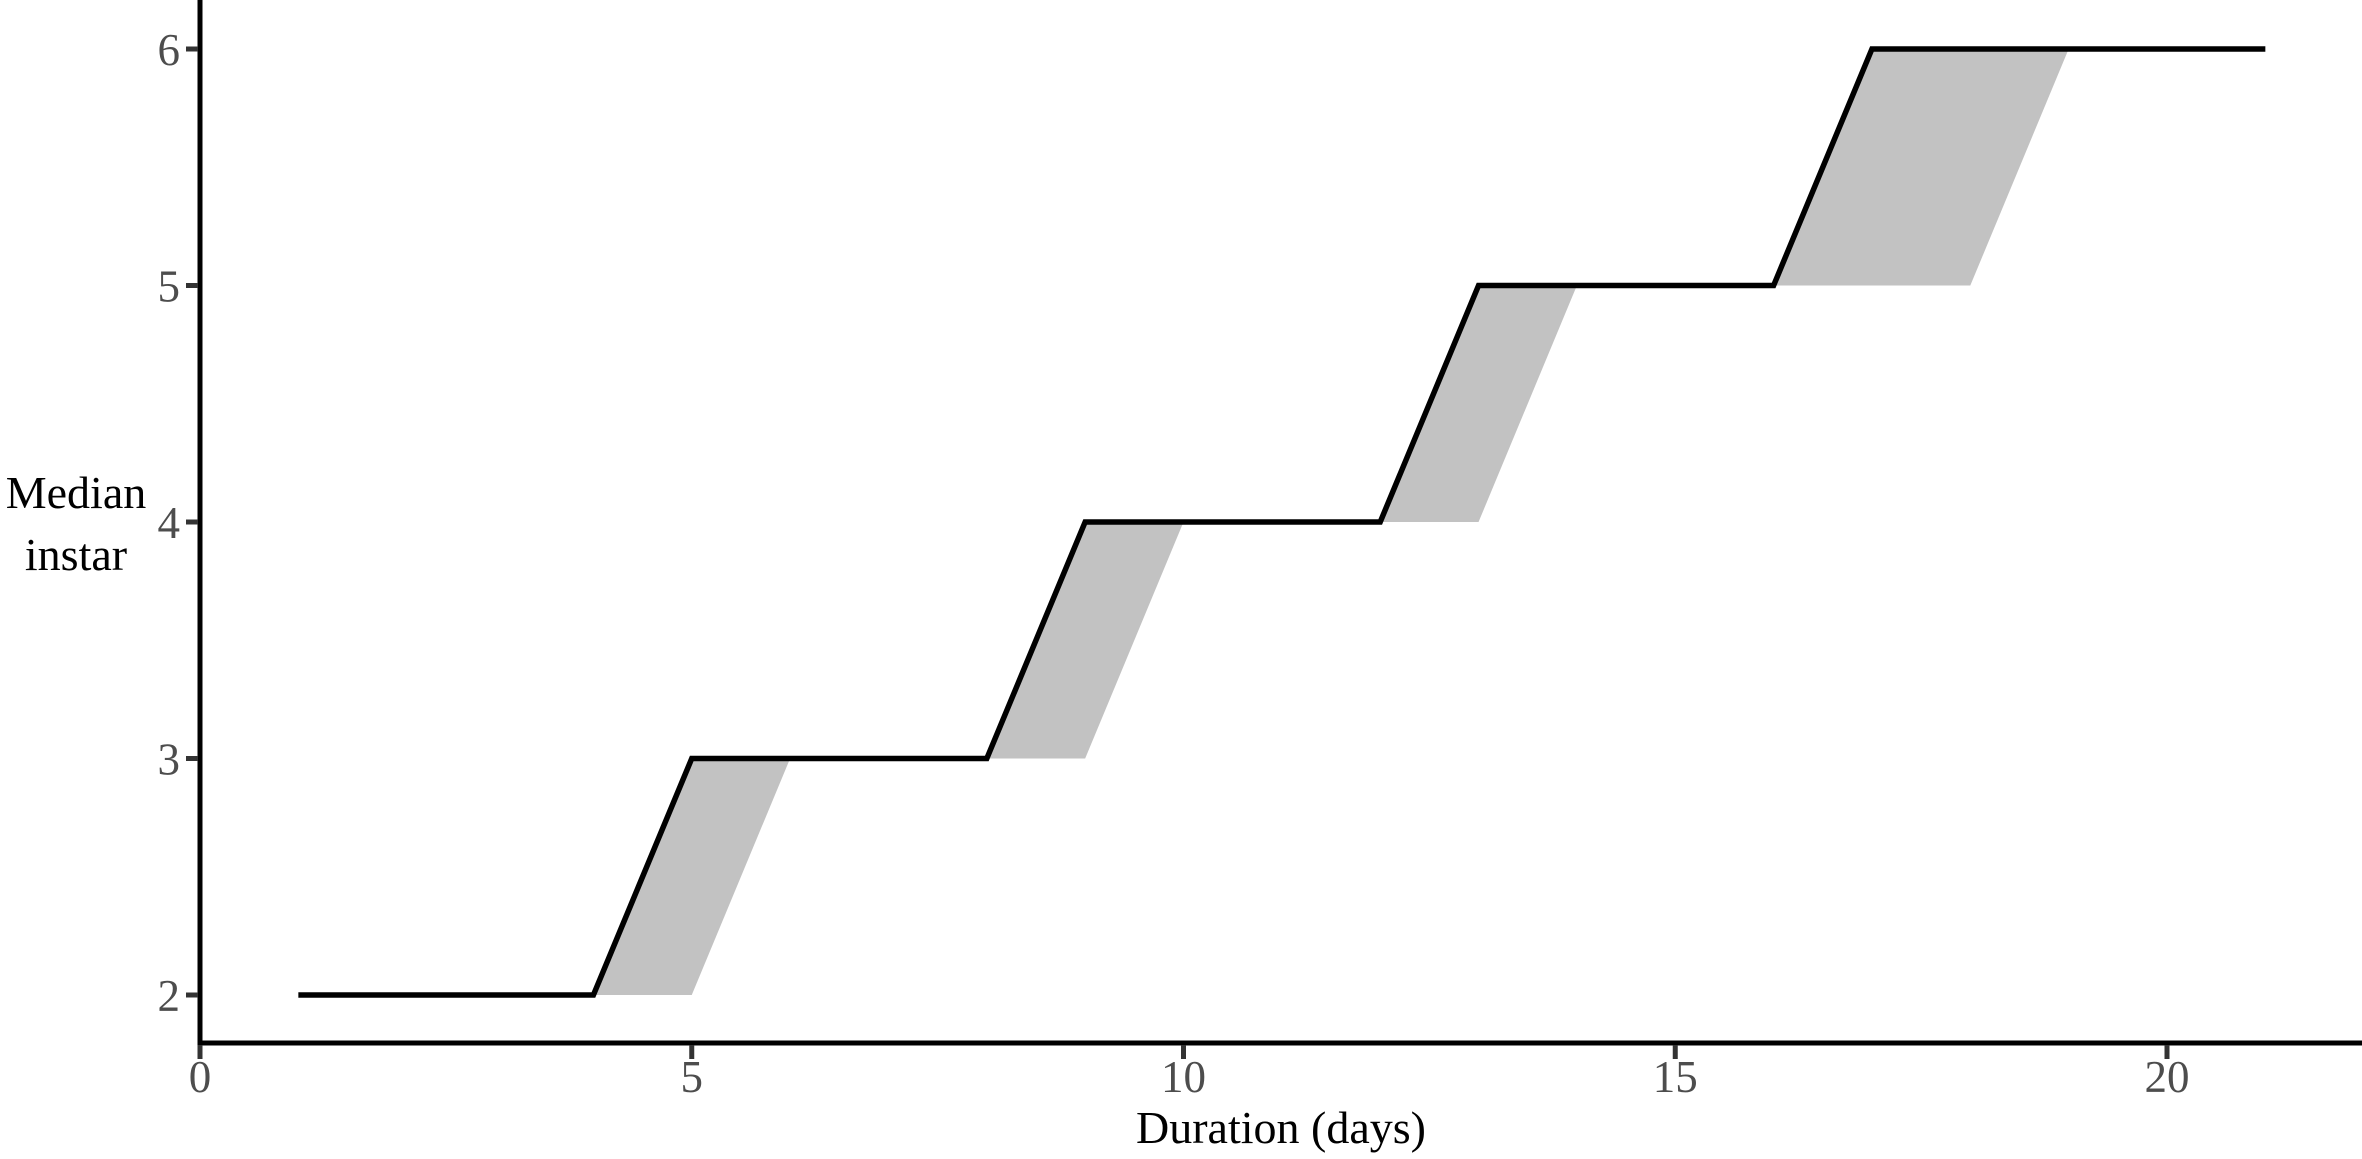 The image size is (2362, 1159). Describe the element at coordinates (169, 287) in the screenshot. I see `y-tick-label: 5` at that location.